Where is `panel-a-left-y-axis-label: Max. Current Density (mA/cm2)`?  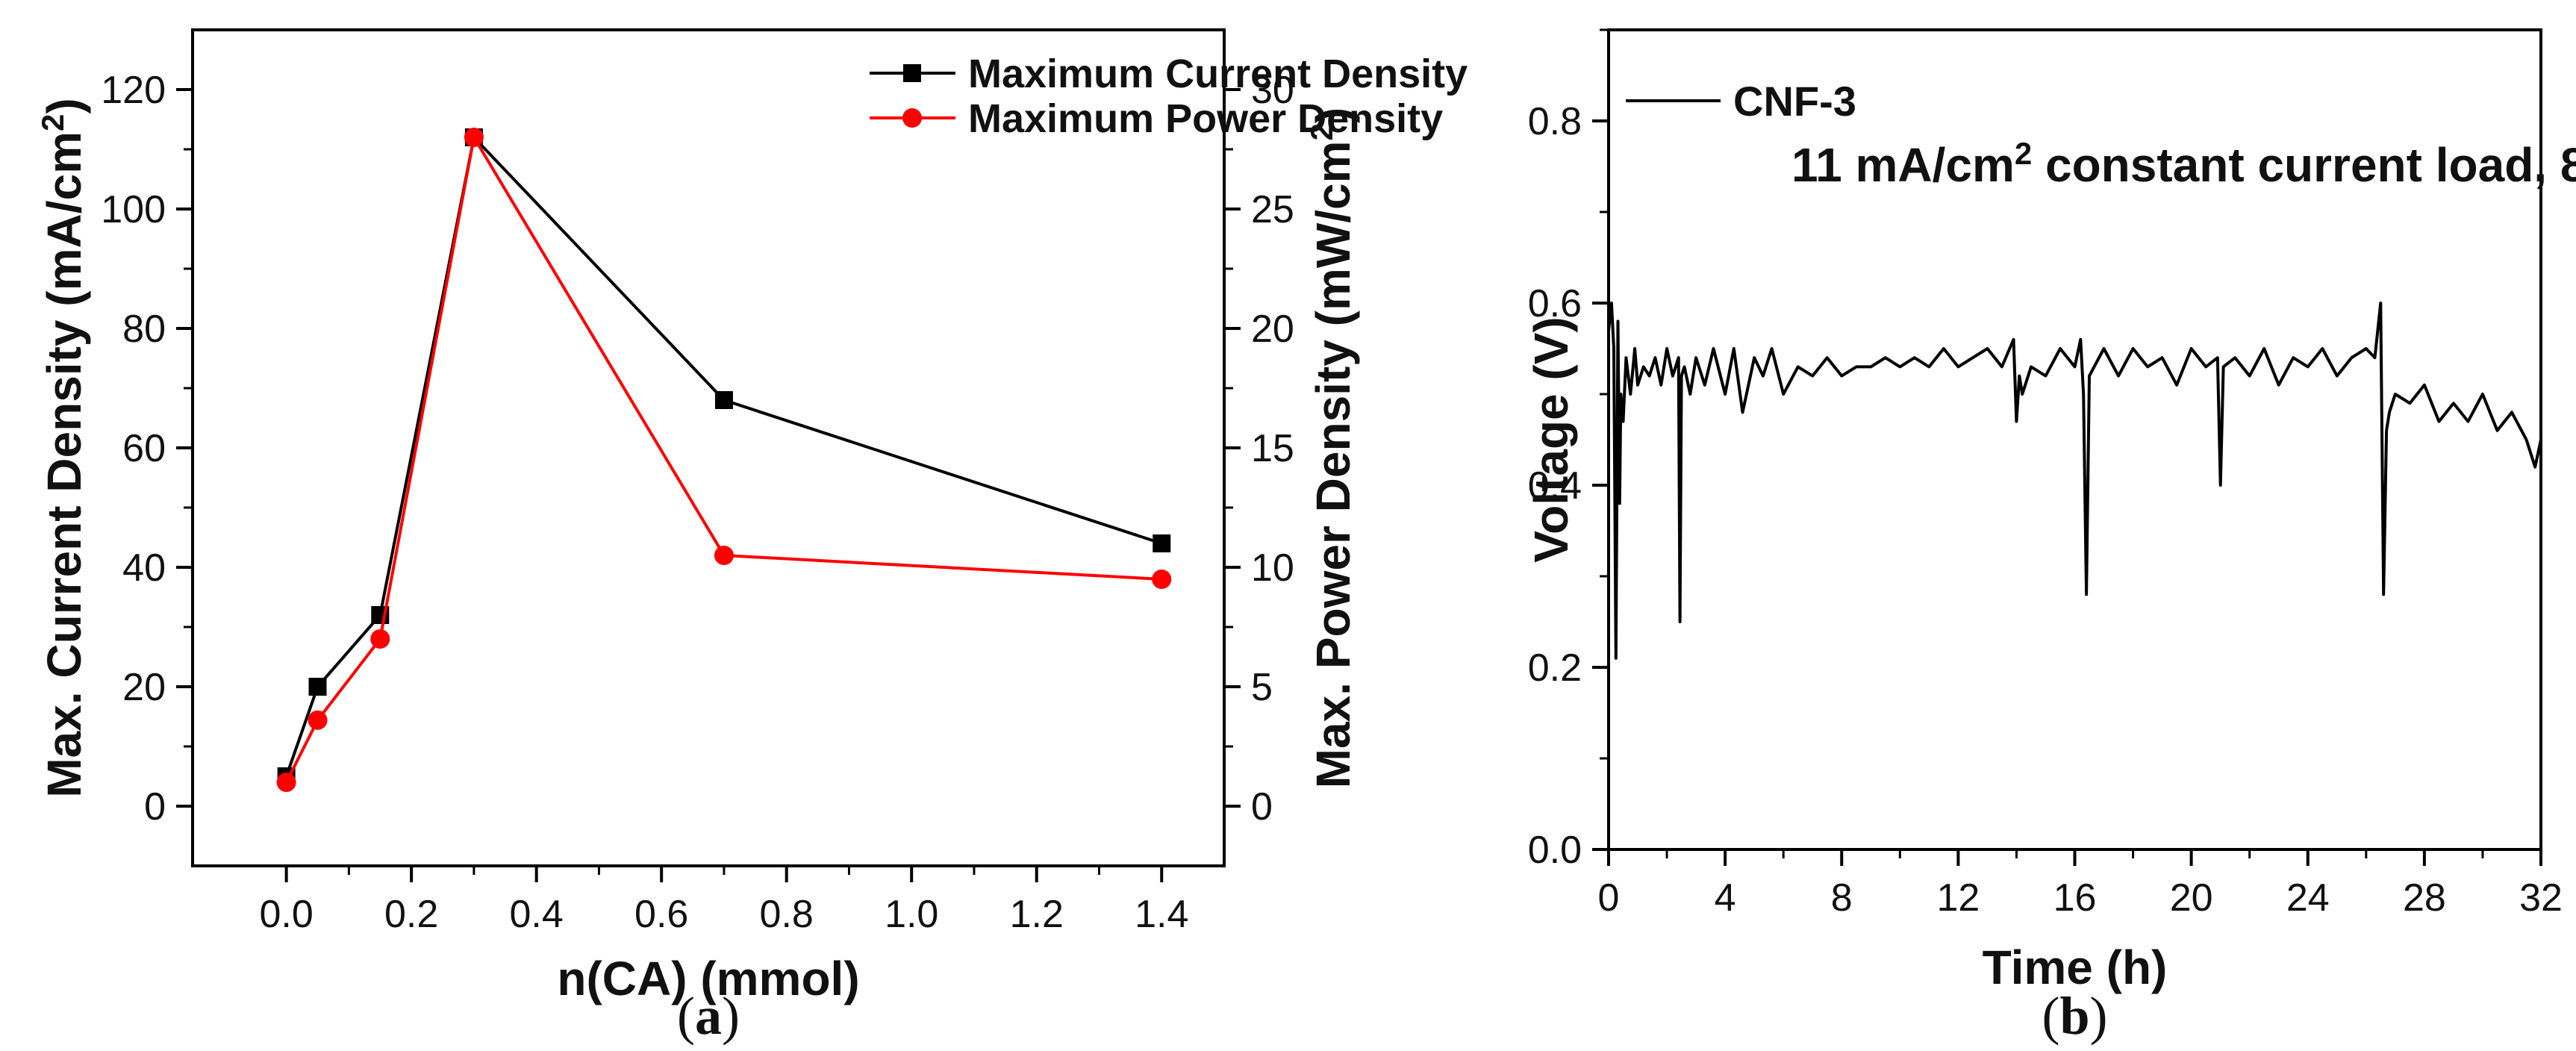 panel-a-left-y-axis-label: Max. Current Density (mA/cm2) is located at coordinates (63, 448).